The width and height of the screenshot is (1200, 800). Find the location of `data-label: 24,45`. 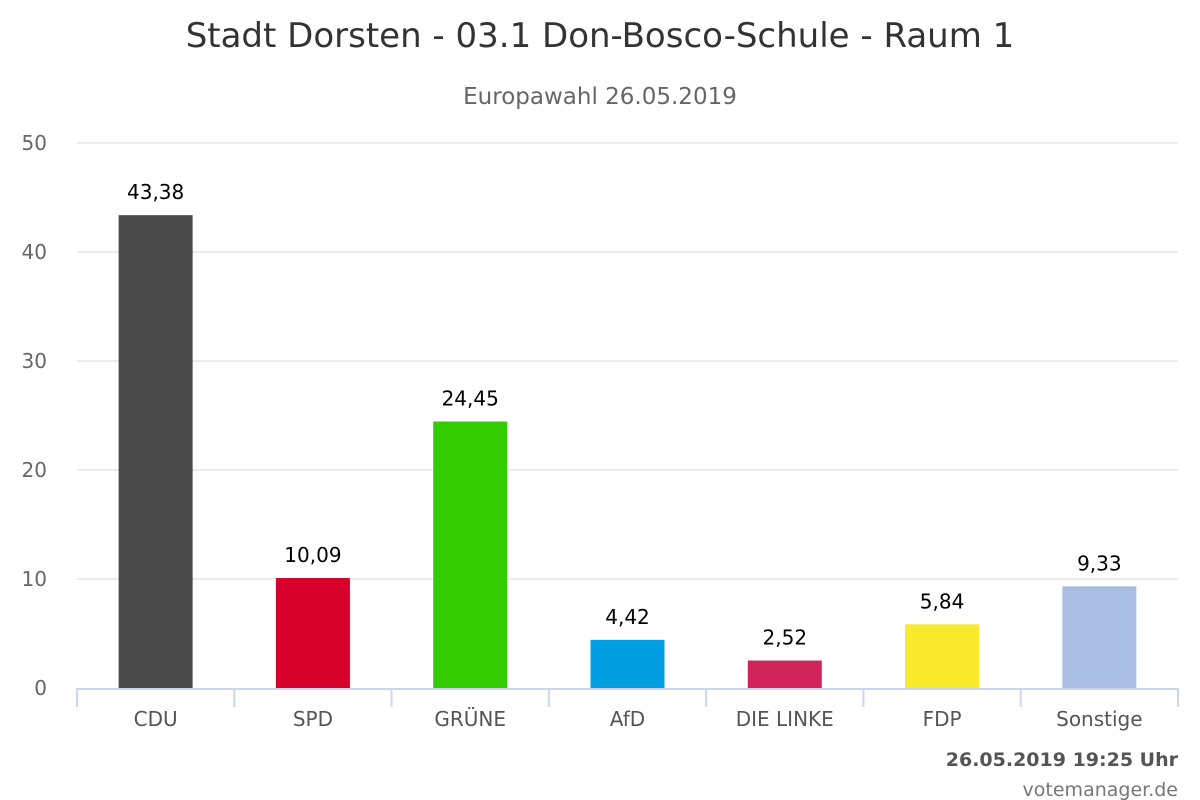

data-label: 24,45 is located at coordinates (470, 398).